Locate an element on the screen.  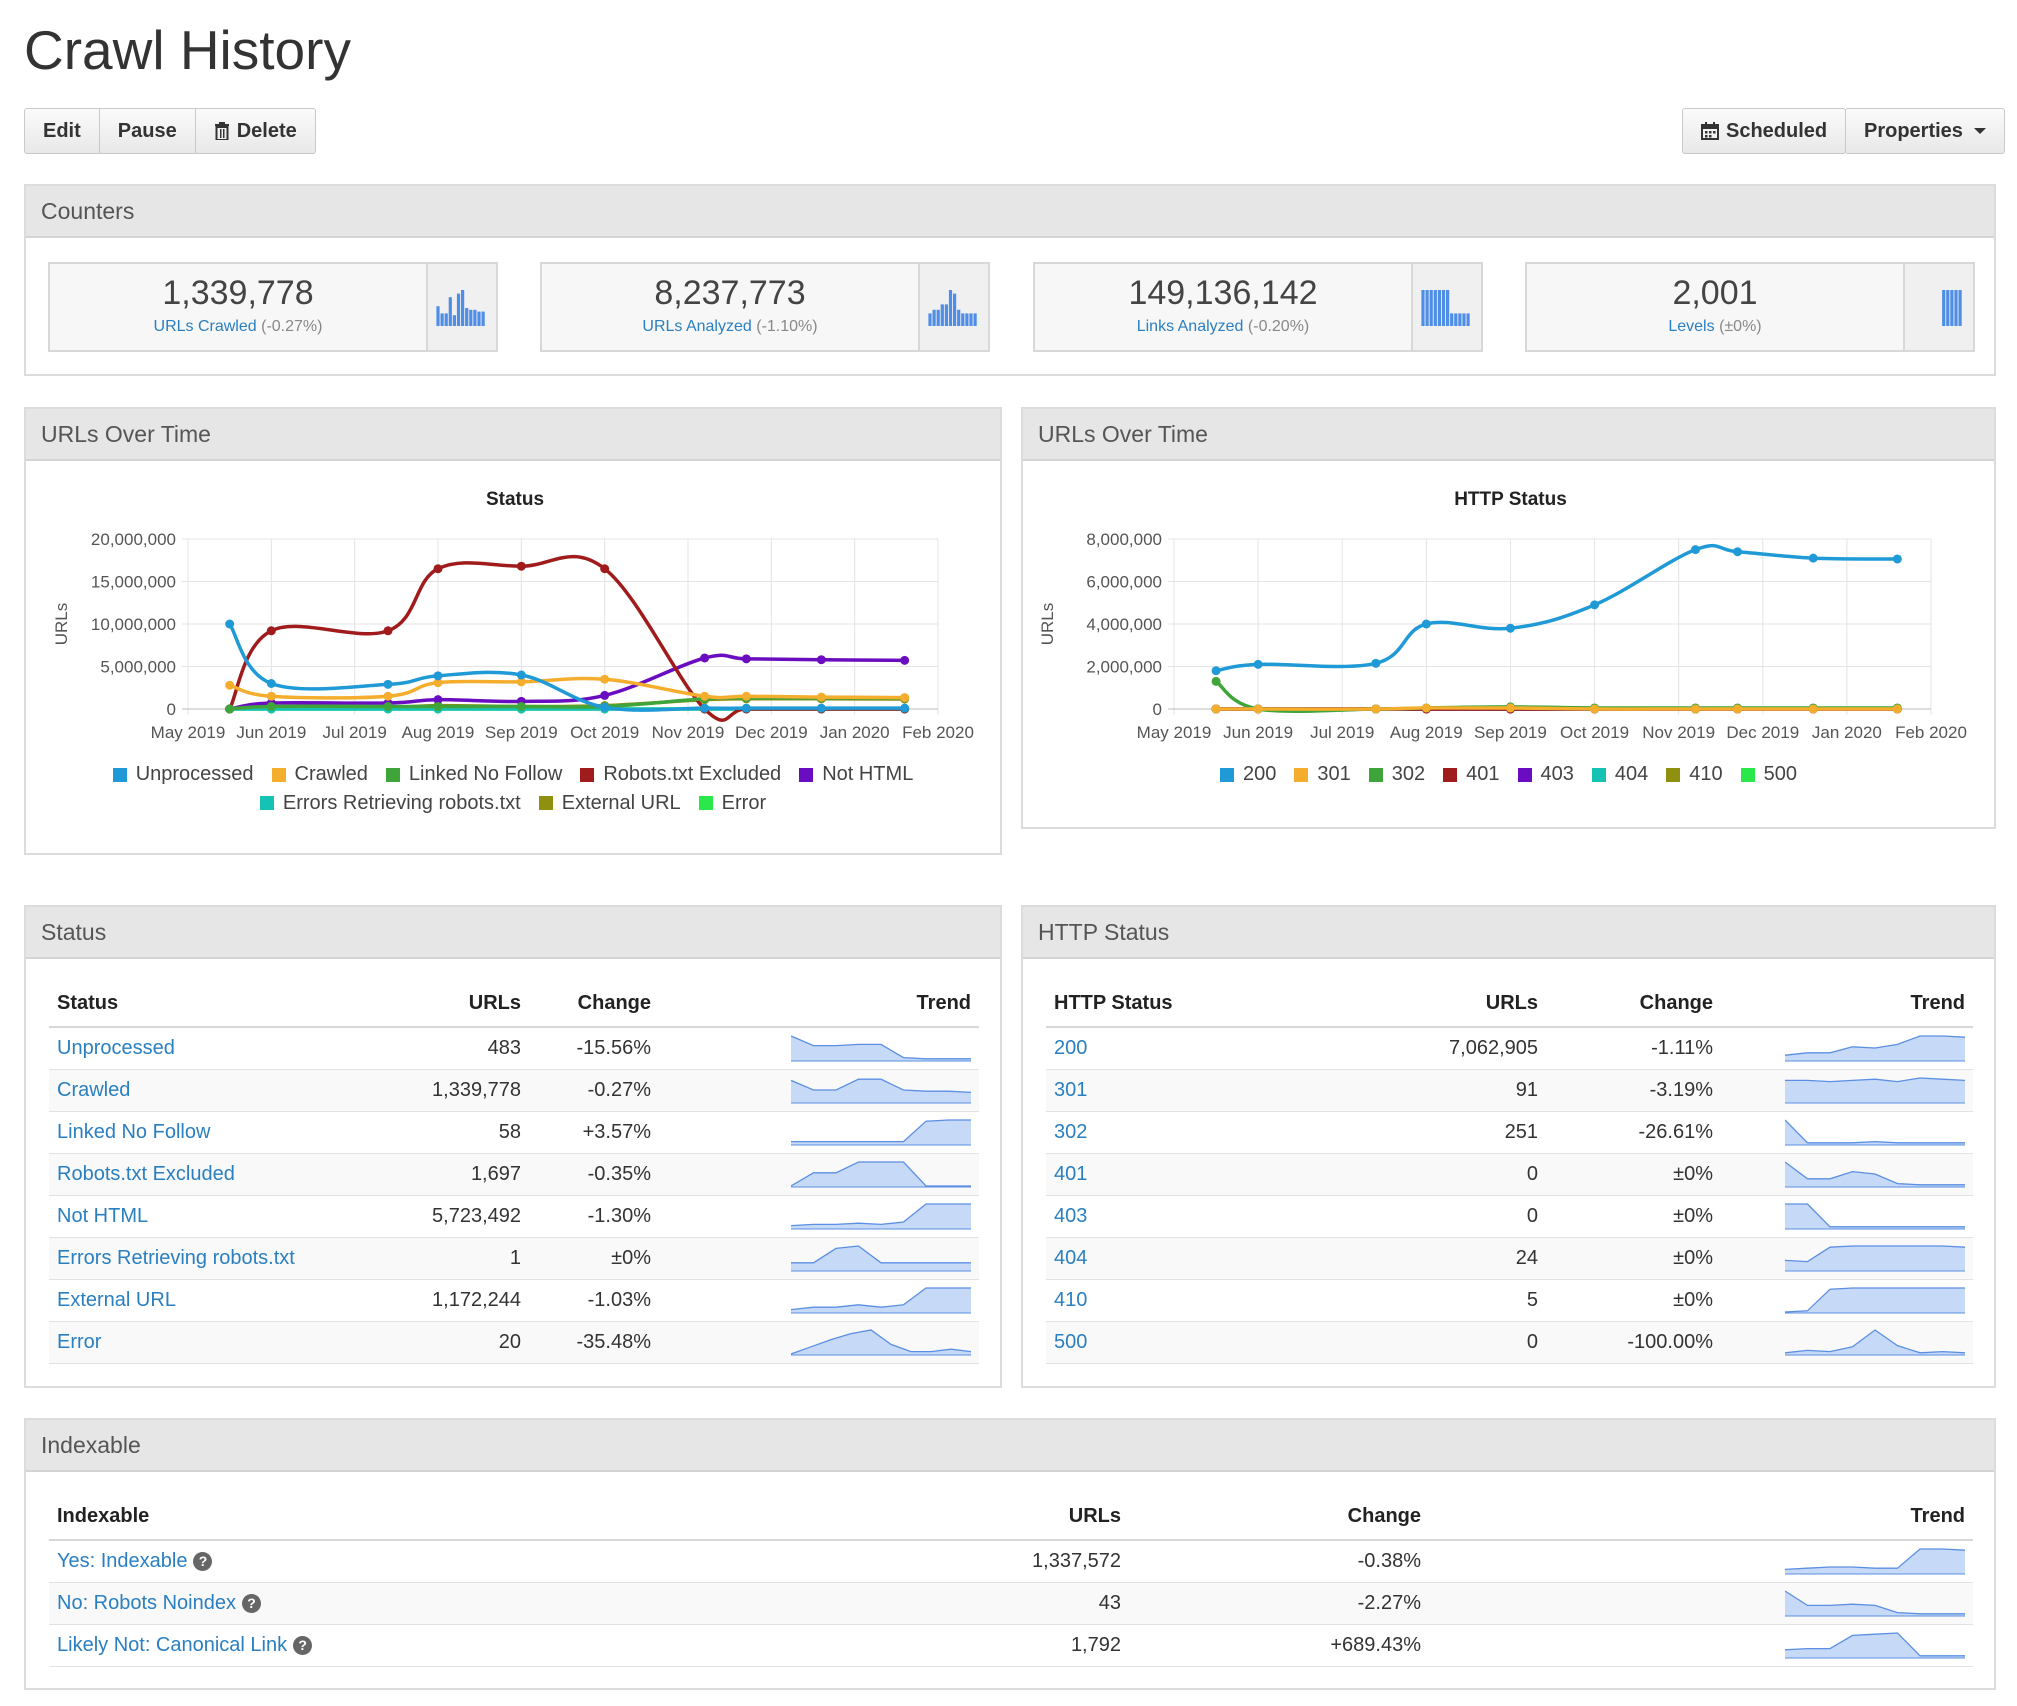
legend-item: Errors Retrieving robots.txt is located at coordinates (390, 803).